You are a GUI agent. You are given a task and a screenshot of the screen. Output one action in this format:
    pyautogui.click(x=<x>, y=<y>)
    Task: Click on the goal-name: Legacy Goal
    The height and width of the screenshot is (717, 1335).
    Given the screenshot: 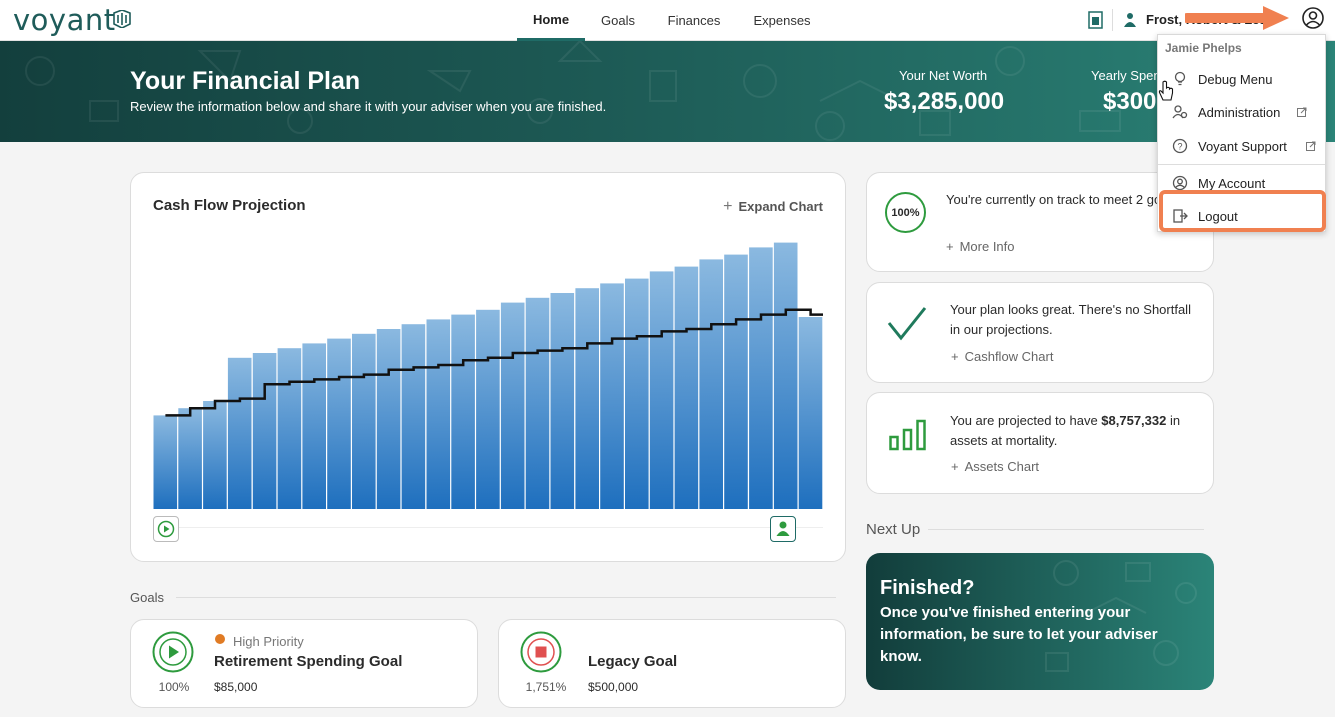 What is the action you would take?
    pyautogui.click(x=633, y=661)
    